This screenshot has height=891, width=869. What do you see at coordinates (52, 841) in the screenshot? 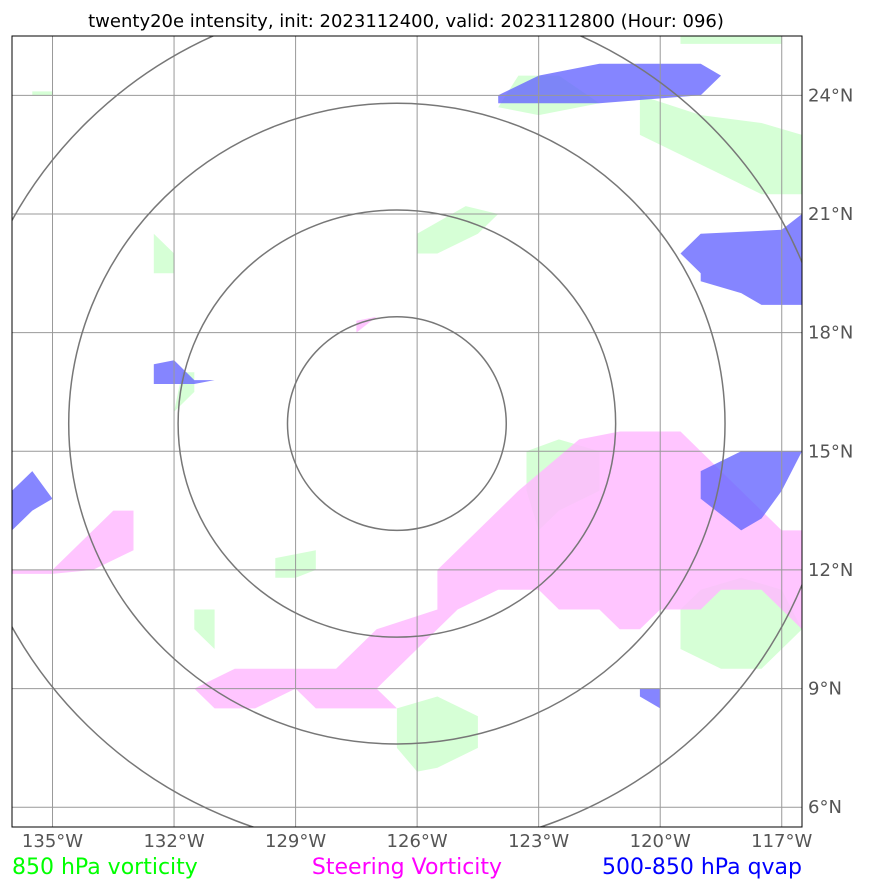
I see `lon-tick-label: 135°W` at bounding box center [52, 841].